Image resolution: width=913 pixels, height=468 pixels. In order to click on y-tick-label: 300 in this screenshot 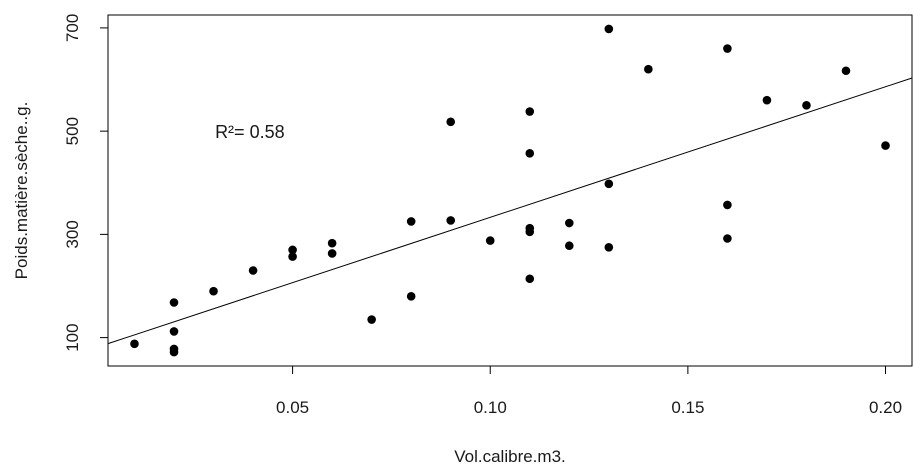, I will do `click(72, 234)`.